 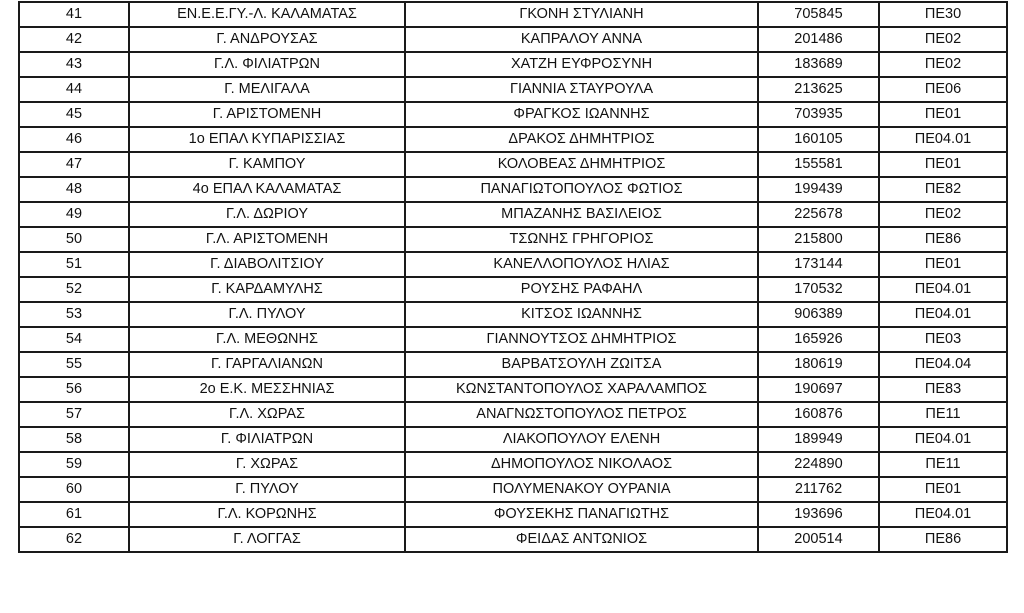 What do you see at coordinates (267, 64) in the screenshot?
I see `school-cell: Γ.Λ. ΦΙΛΙΑΤΡΩΝ` at bounding box center [267, 64].